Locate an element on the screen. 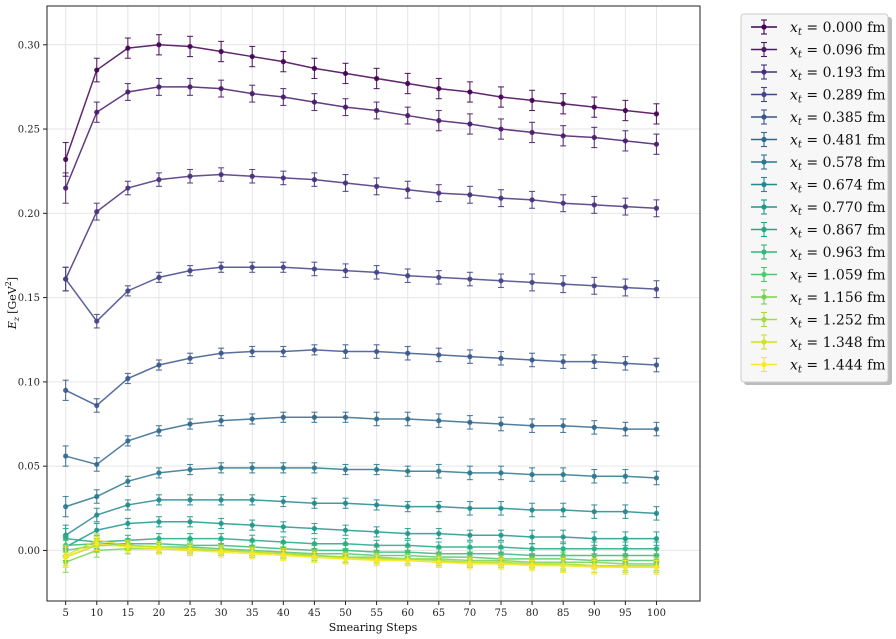  x-tick-label: 45 is located at coordinates (314, 613).